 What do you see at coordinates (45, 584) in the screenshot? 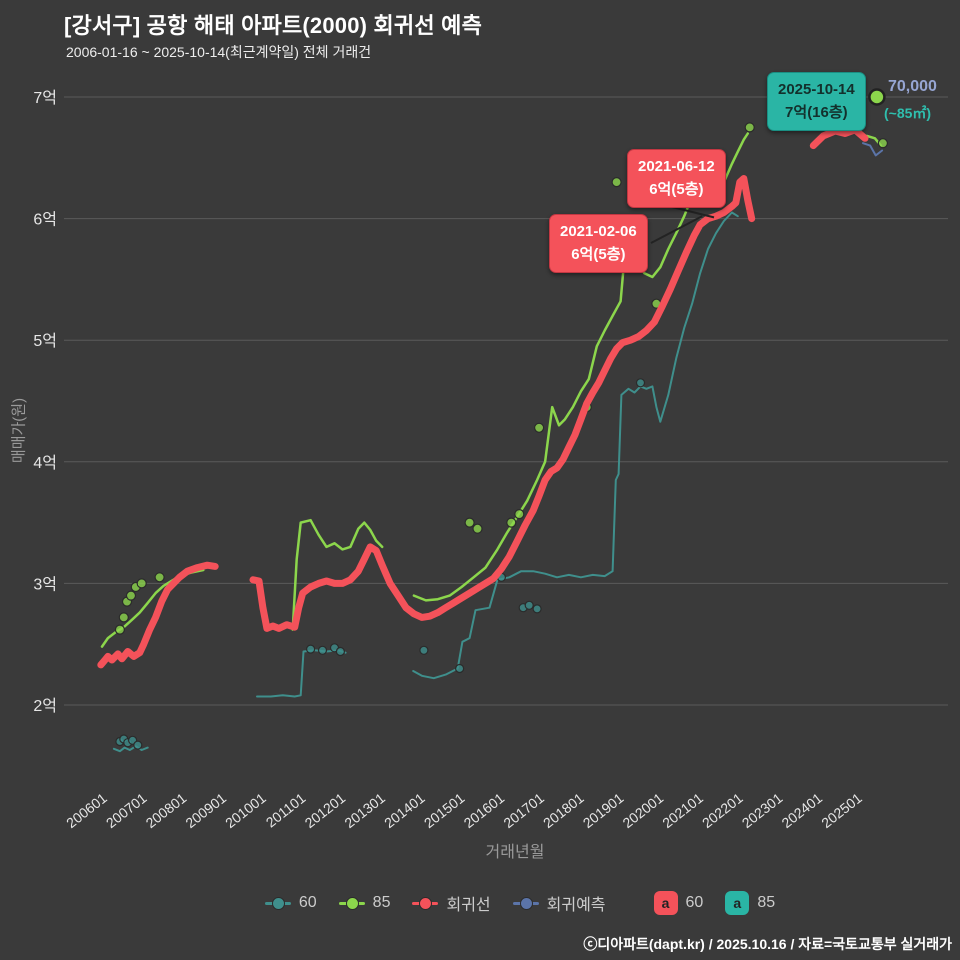
I see `y-tick-label: 3억` at bounding box center [45, 584].